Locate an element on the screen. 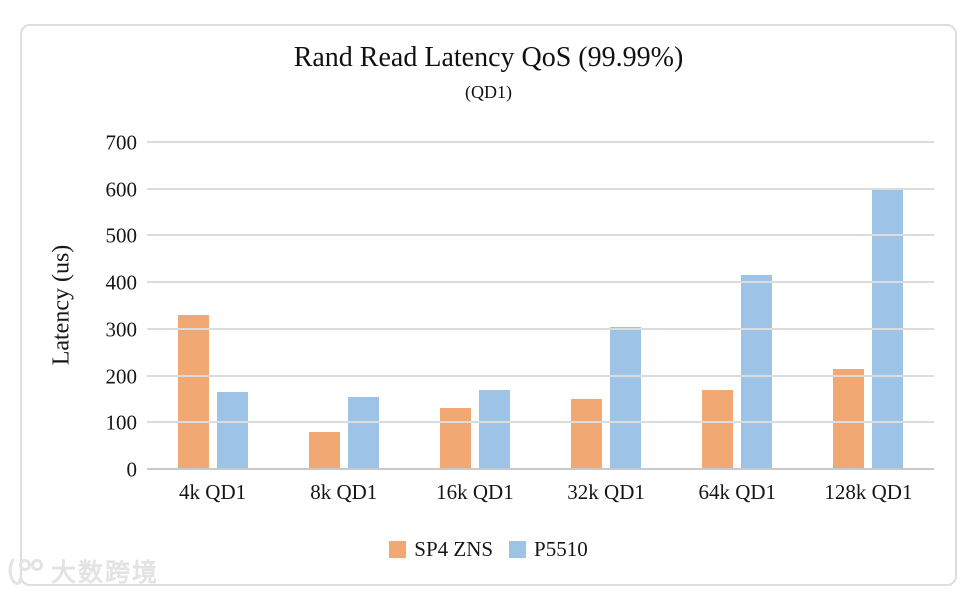 The image size is (974, 602). bar-p5510-64k-qd1 is located at coordinates (757, 372).